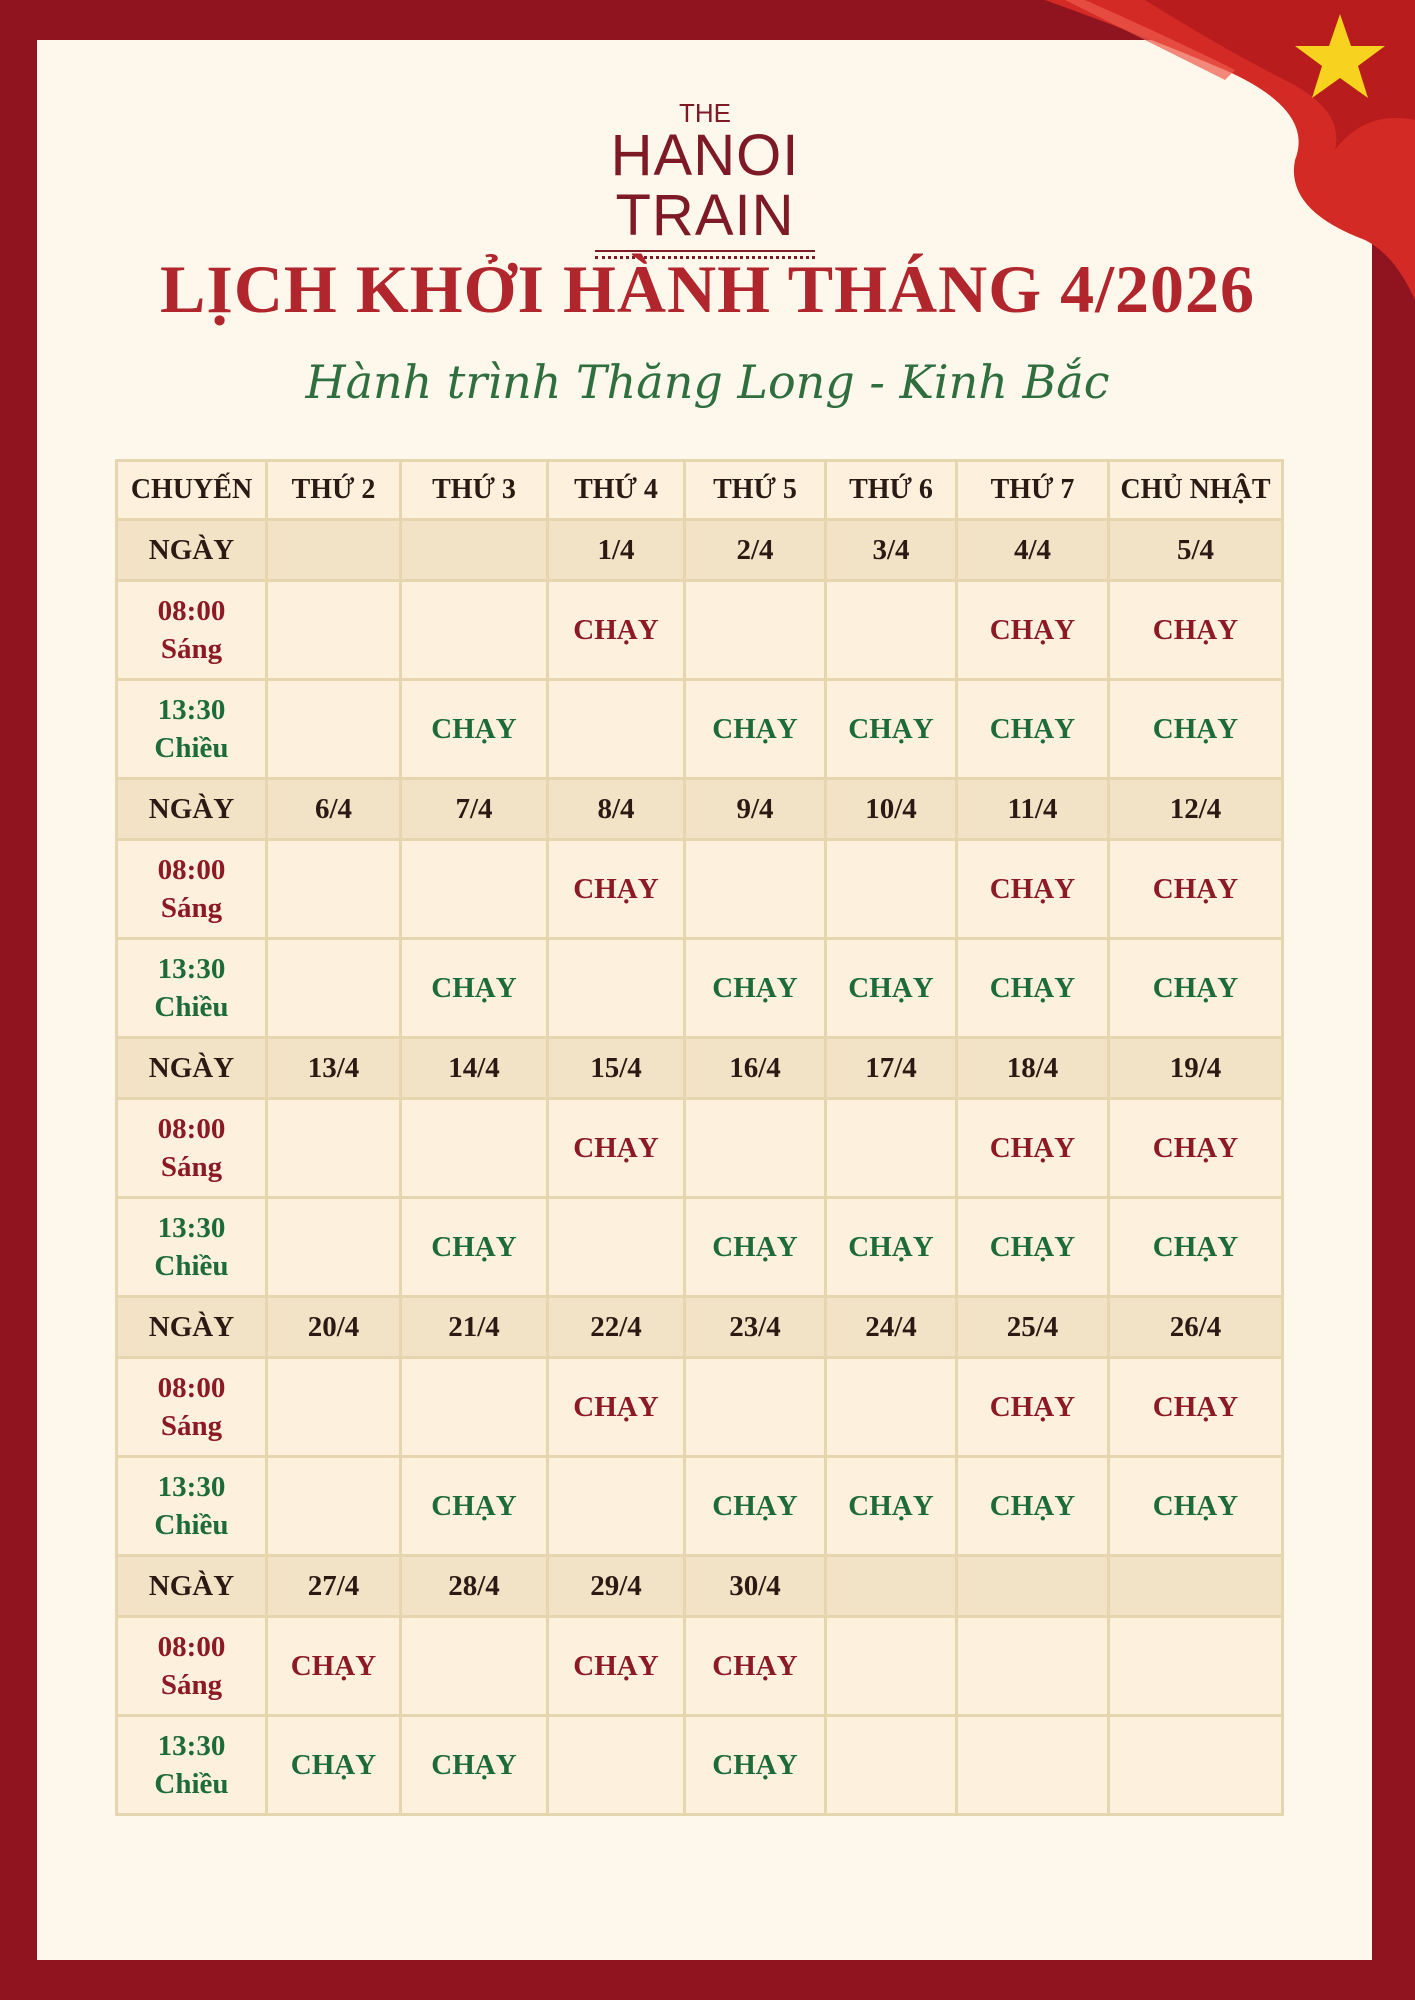 The image size is (1415, 2000). What do you see at coordinates (616, 490) in the screenshot?
I see `column-header: THỨ 4` at bounding box center [616, 490].